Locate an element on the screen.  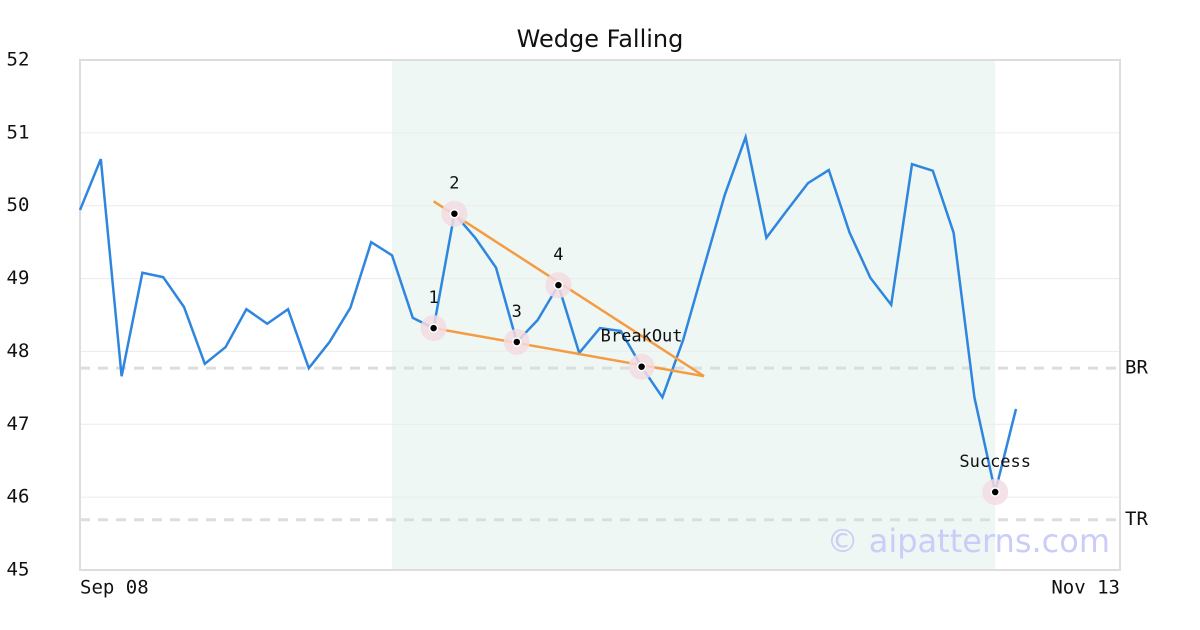
marker-label: BreakOut is located at coordinates (642, 337).